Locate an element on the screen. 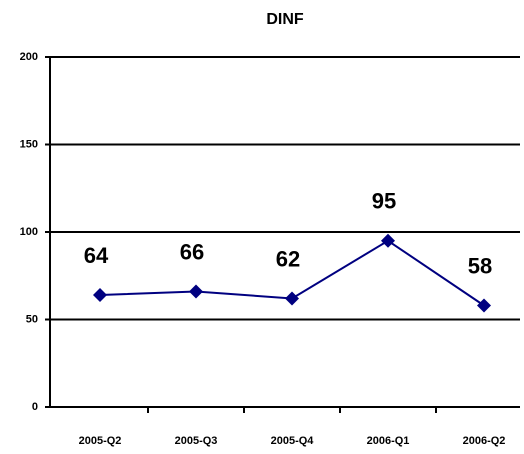 The width and height of the screenshot is (524, 454). x-tick-label: 2006-Q1 is located at coordinates (388, 441).